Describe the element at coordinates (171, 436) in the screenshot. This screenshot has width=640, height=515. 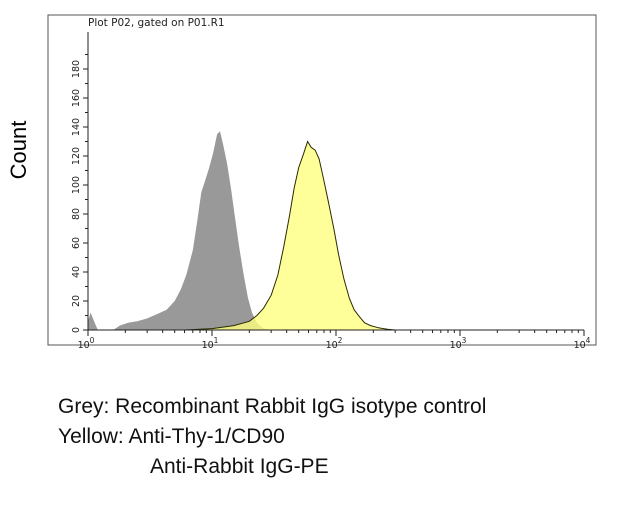
I see `caption-yellow: Yellow: Anti-Thy-1/CD90` at that location.